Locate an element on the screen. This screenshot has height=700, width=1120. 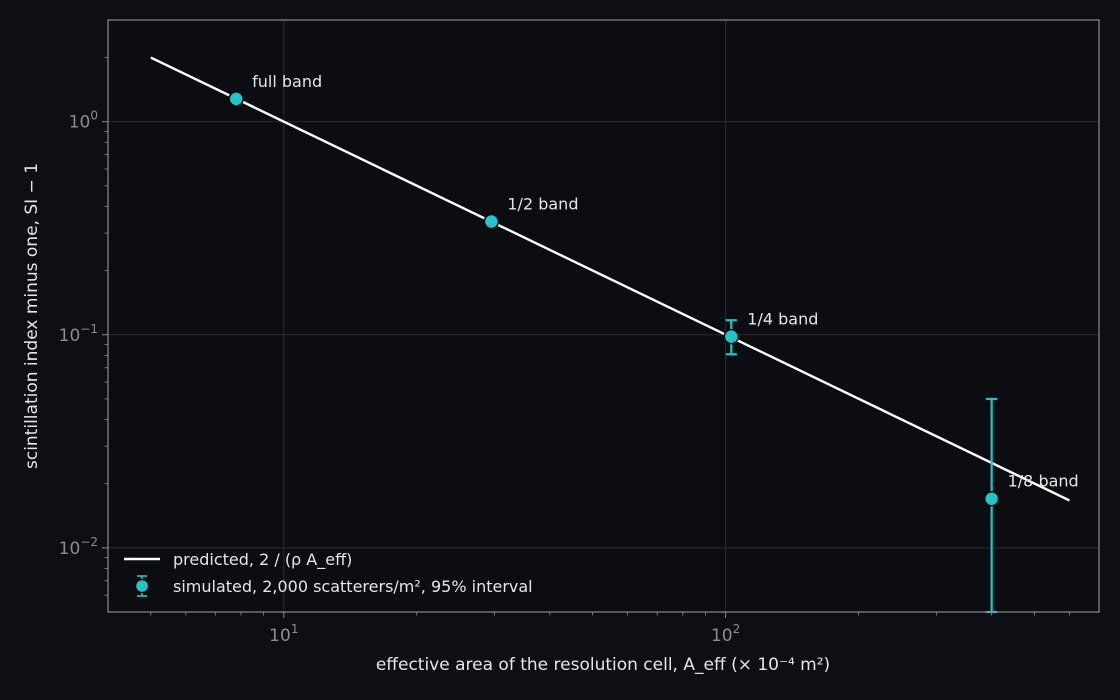
point-annotation: 1/2 band is located at coordinates (542, 204).